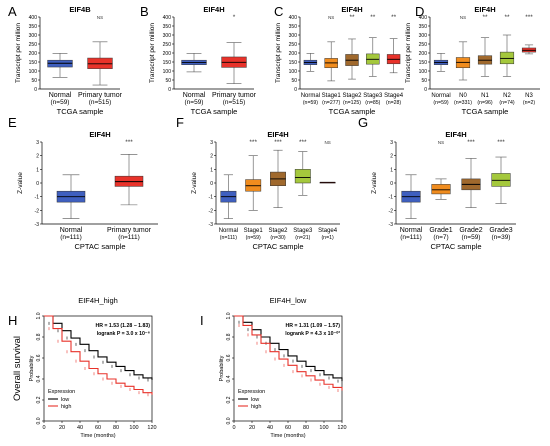  Describe the element at coordinates (506, 103) in the screenshot. I see `count-label: (n=74)` at that location.